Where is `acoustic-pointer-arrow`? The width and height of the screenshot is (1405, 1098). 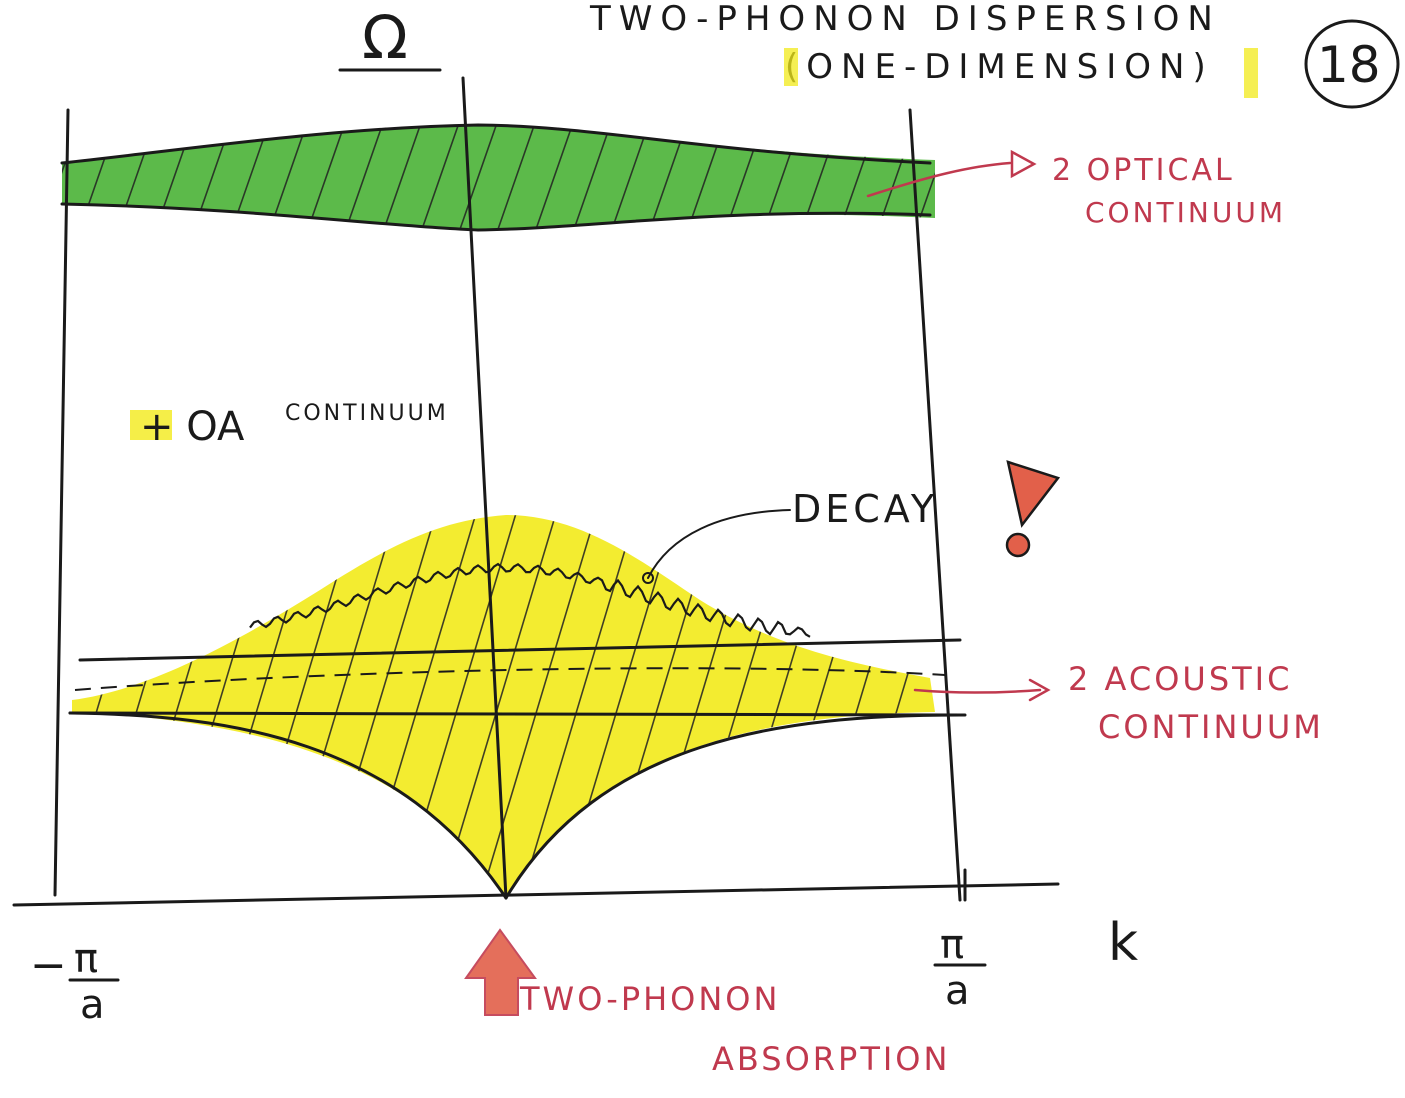 acoustic-pointer-arrow is located at coordinates (977, 691).